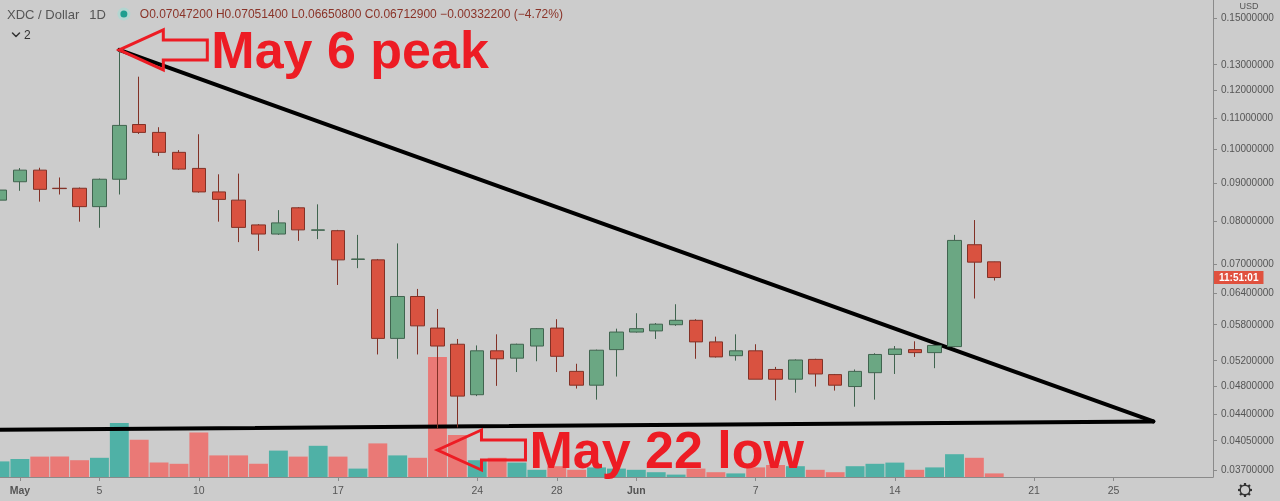 The width and height of the screenshot is (1280, 501). Describe the element at coordinates (1248, 470) in the screenshot. I see `y-tick-label: 0.03700000` at that location.